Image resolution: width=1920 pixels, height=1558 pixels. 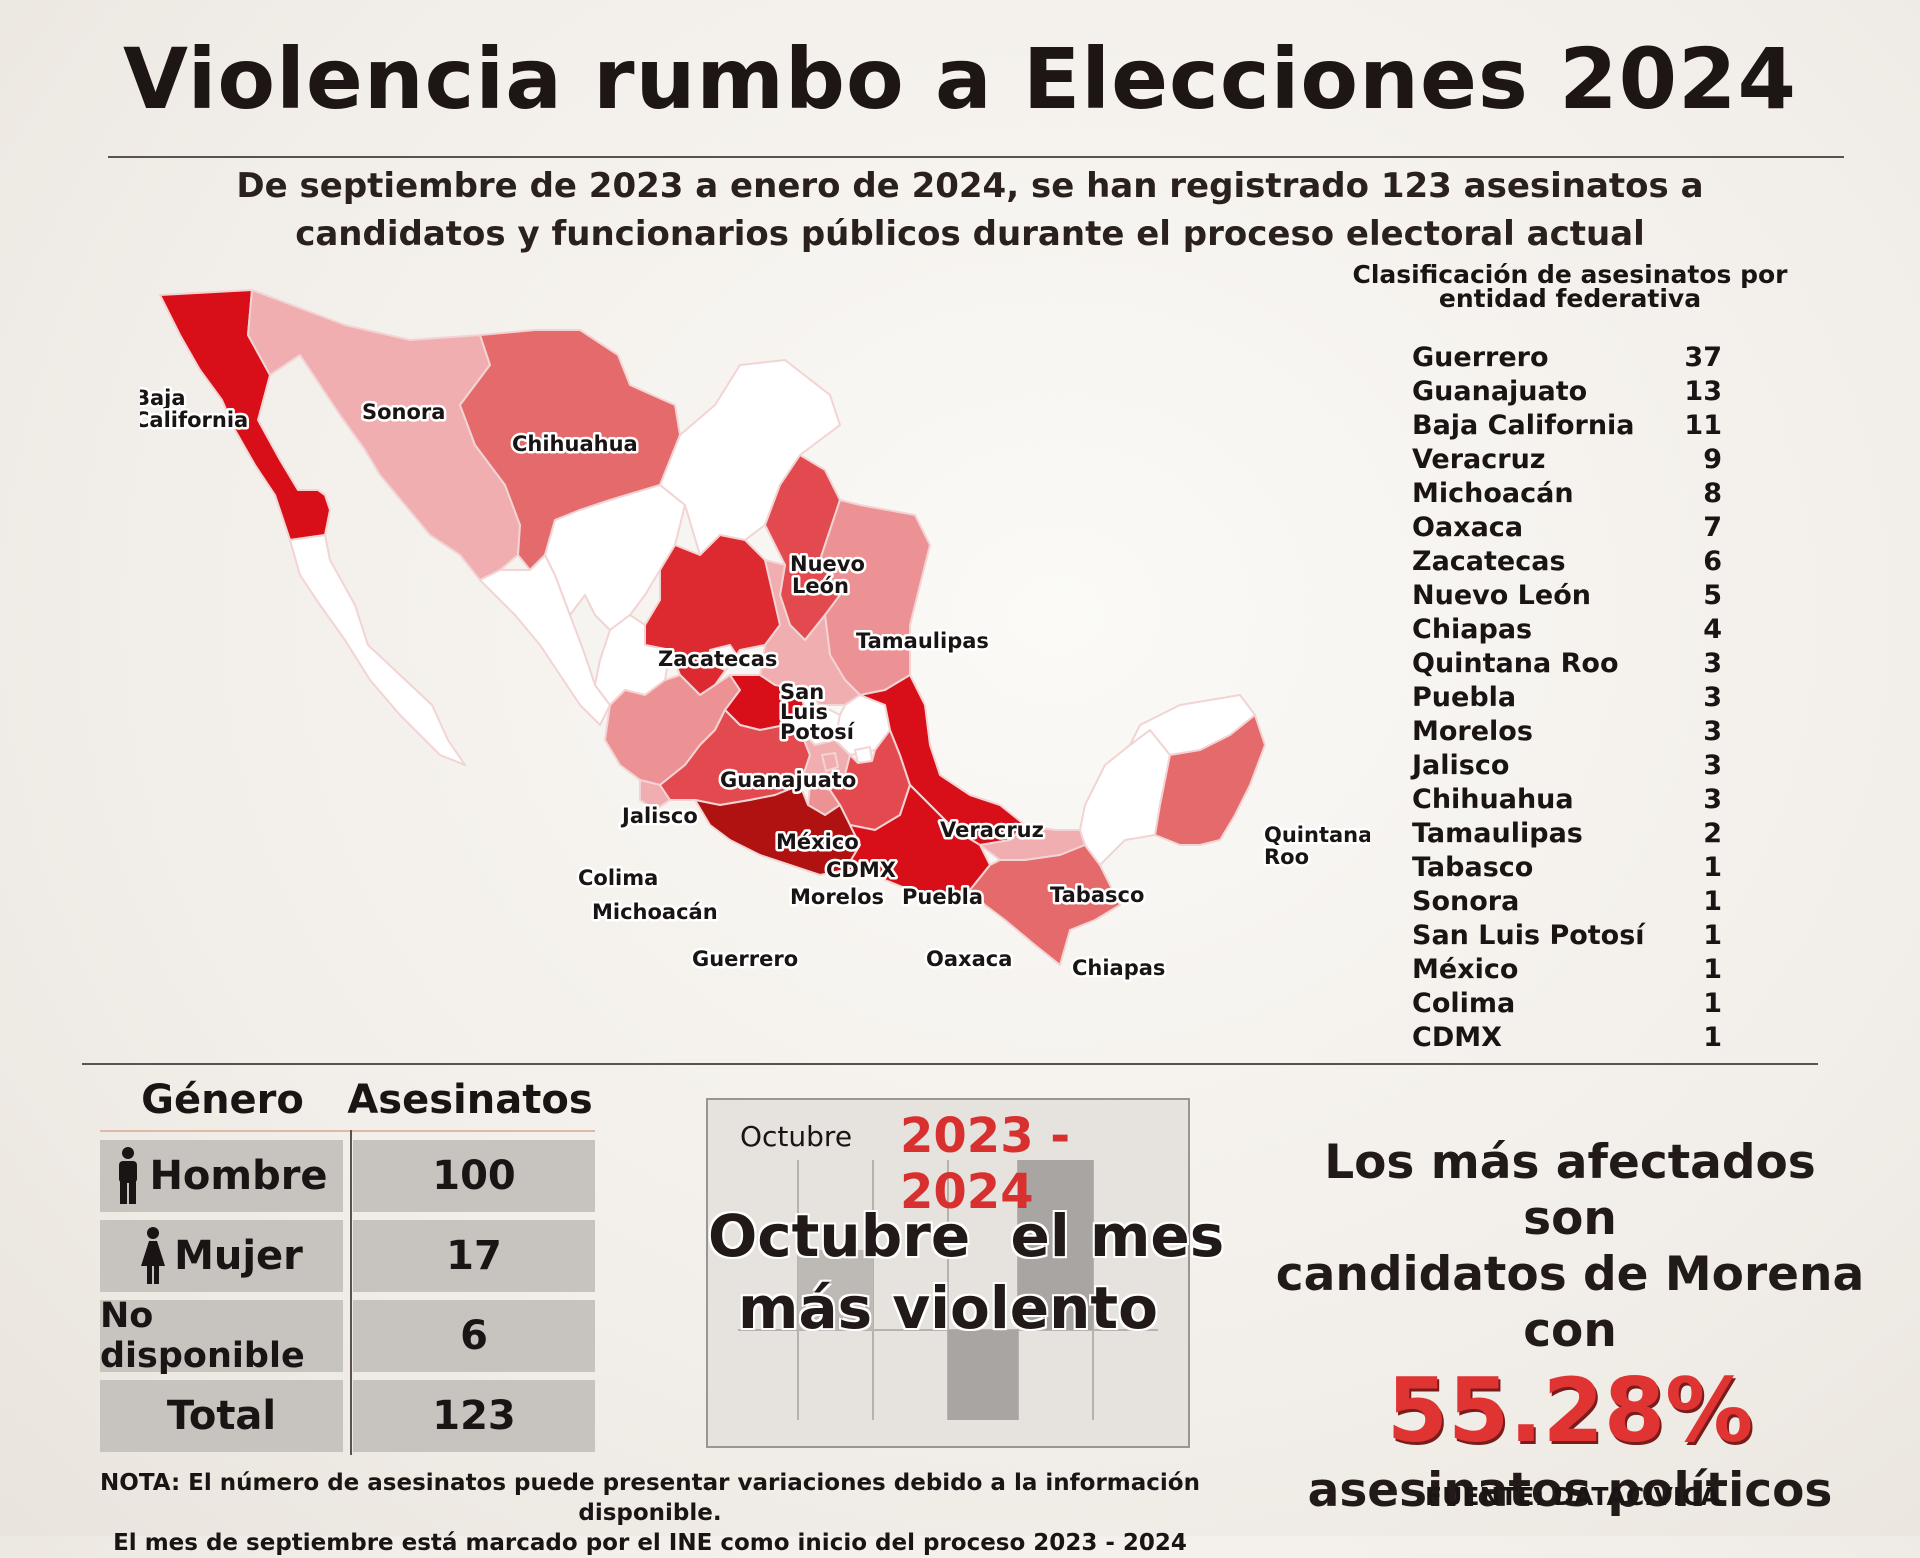 What do you see at coordinates (1570, 1410) in the screenshot?
I see `morena-percent: 55.28%` at bounding box center [1570, 1410].